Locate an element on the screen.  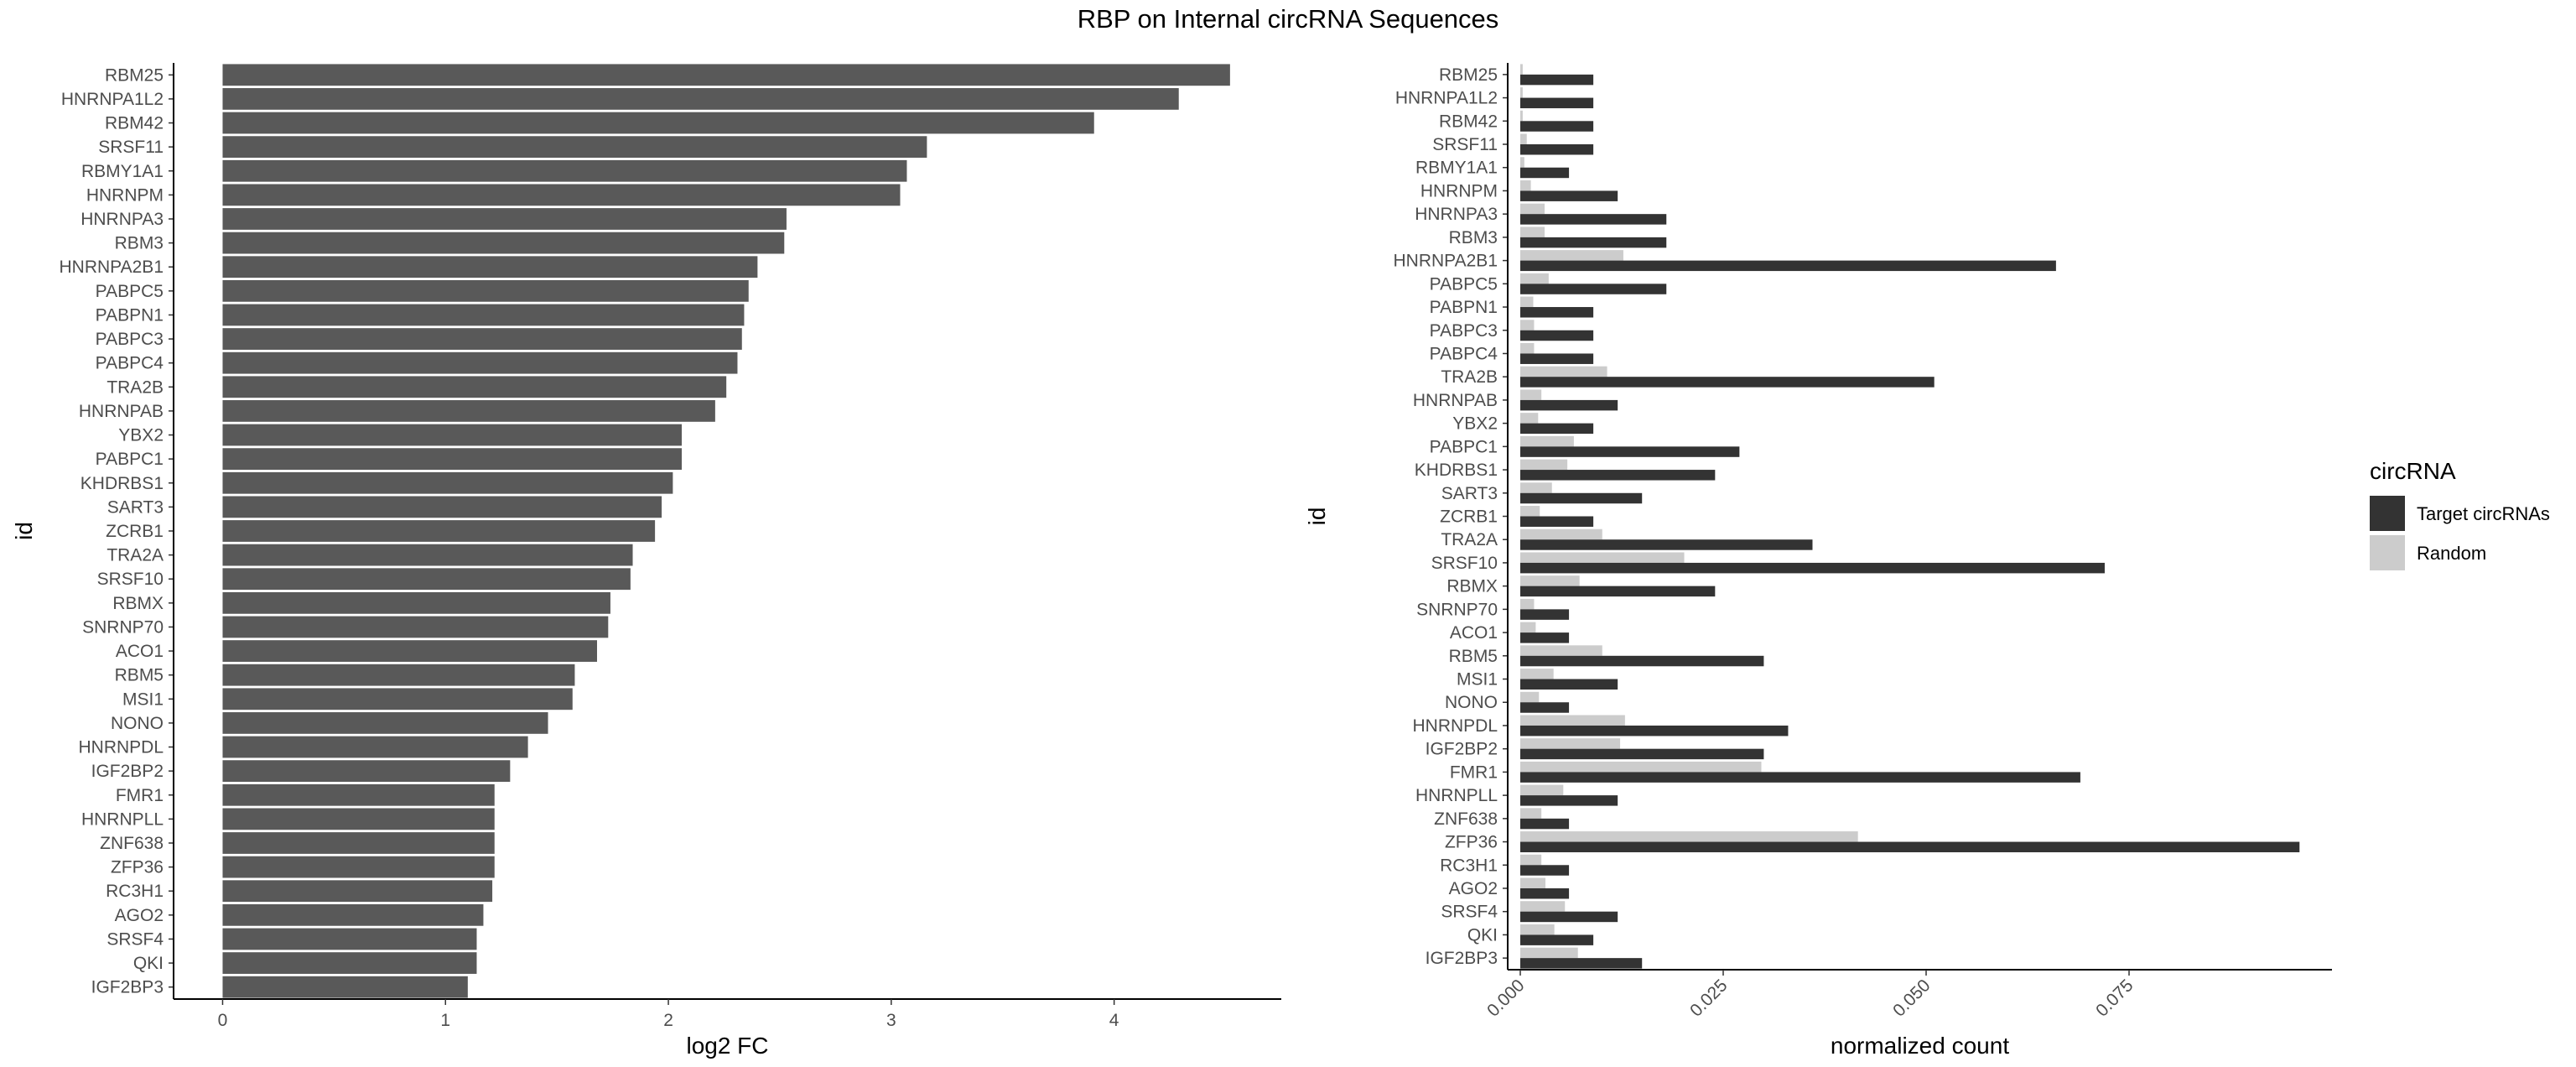
legend: circRNA Target circRNAs Random is located at coordinates (2460, 514).